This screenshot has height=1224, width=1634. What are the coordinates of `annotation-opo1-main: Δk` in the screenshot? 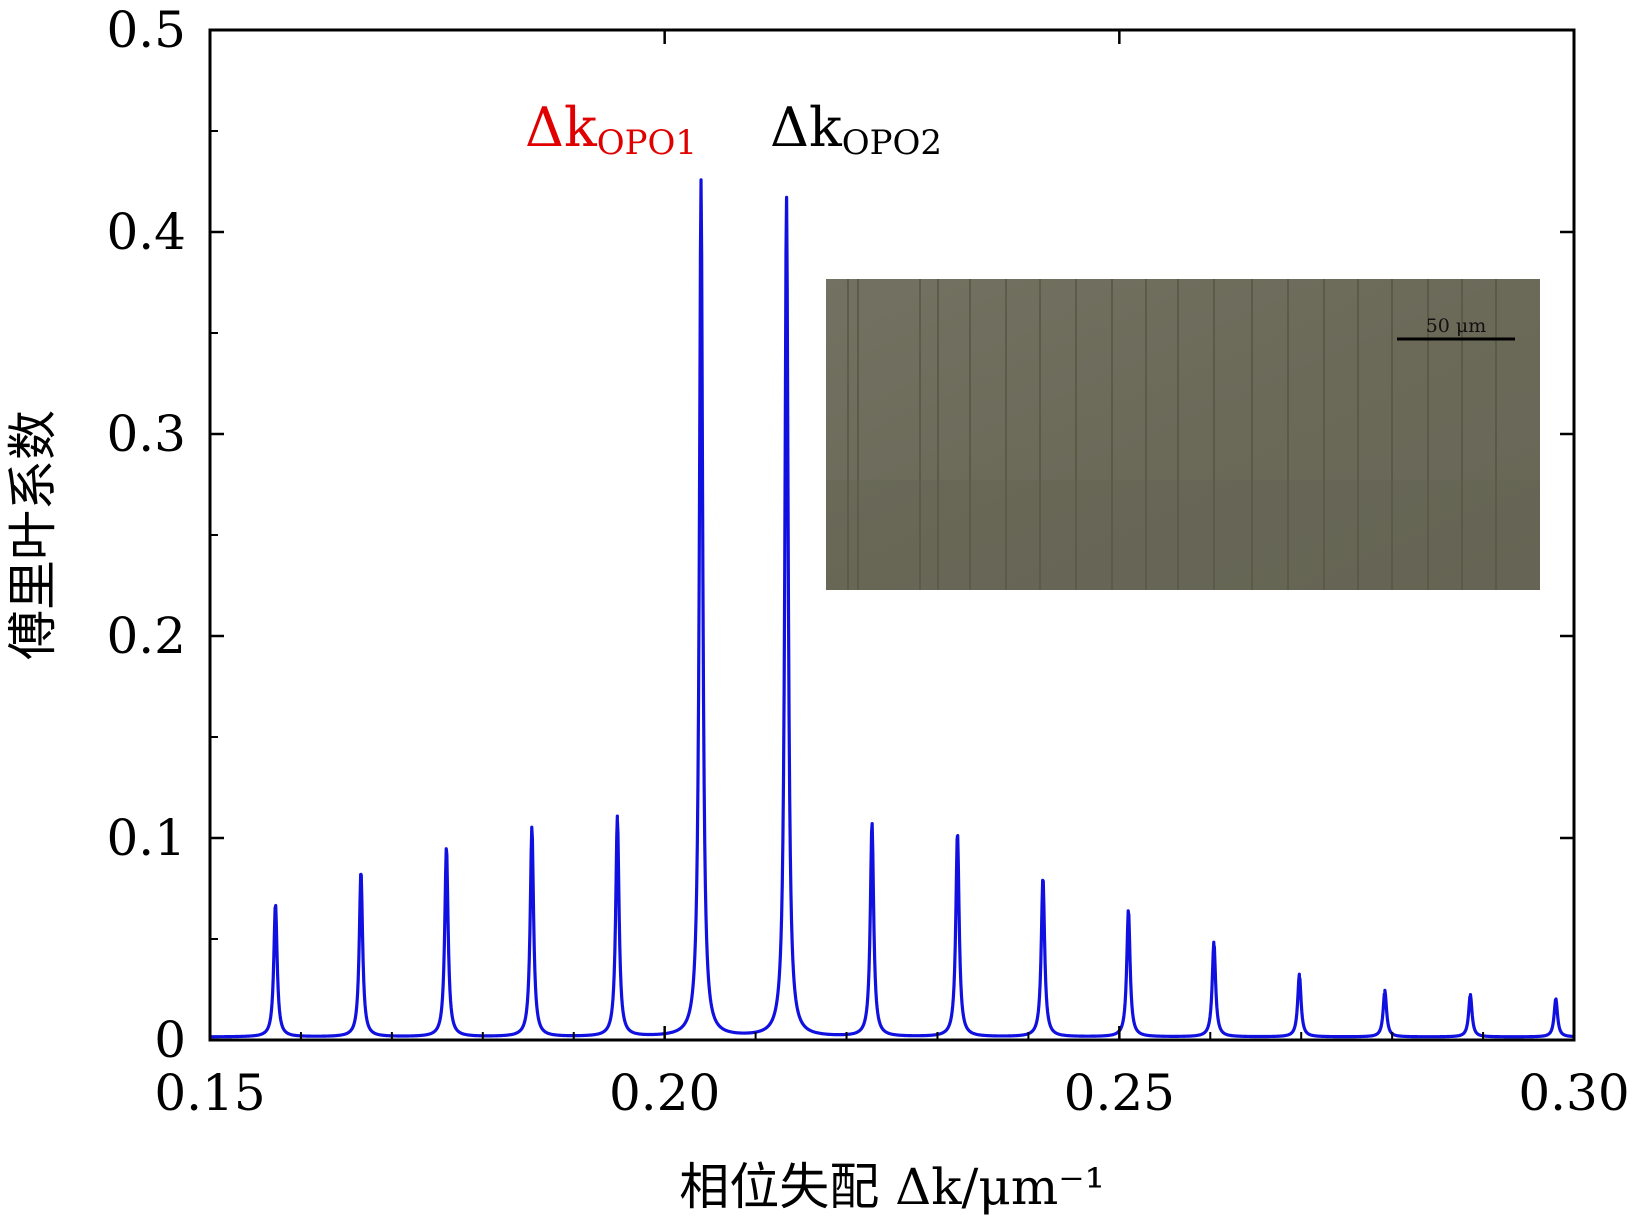 It's located at (561, 127).